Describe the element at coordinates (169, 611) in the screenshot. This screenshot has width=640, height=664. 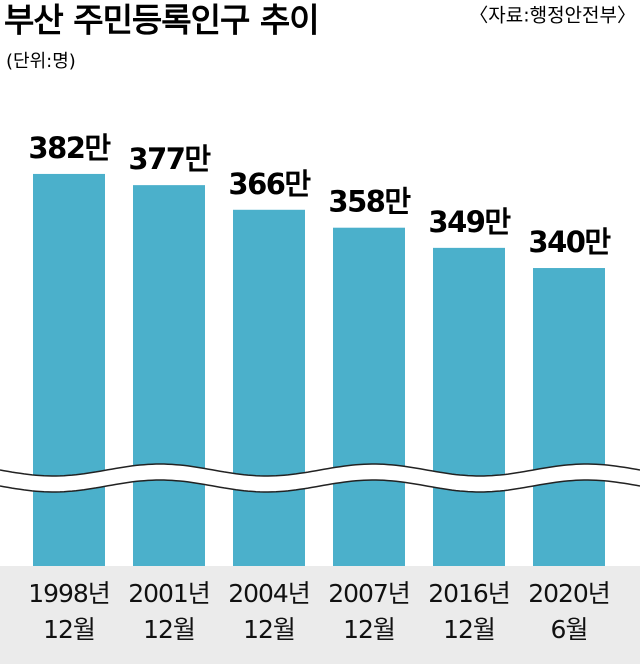
I see `x-tick-label: 2001년 12월` at that location.